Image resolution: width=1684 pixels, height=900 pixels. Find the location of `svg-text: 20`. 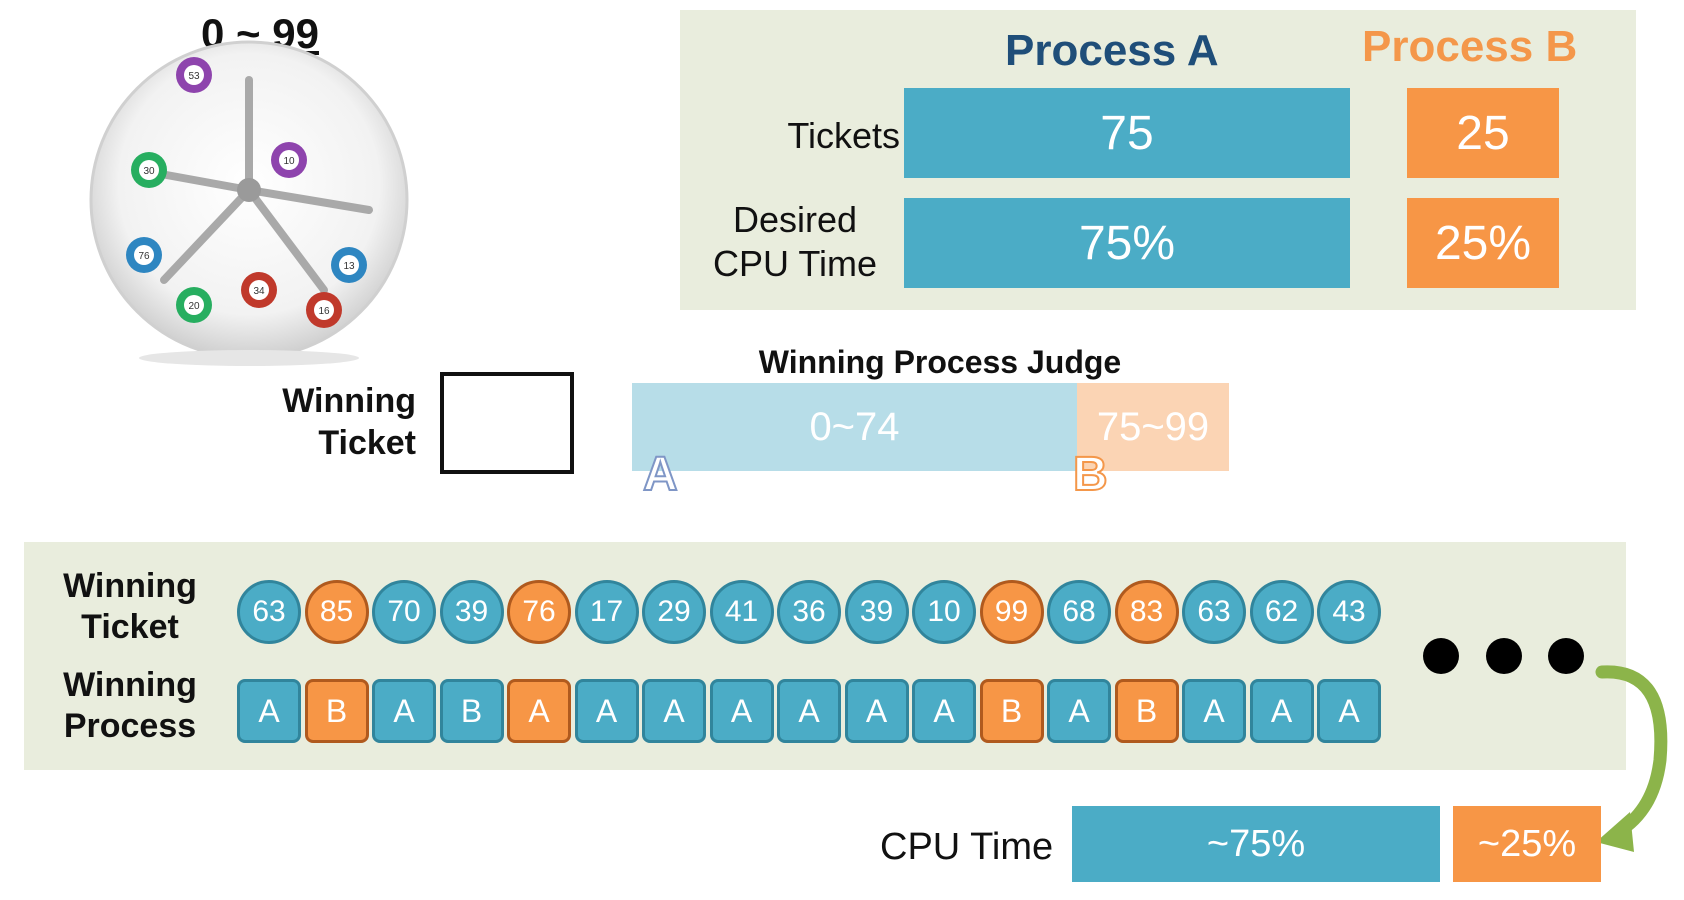

svg-text: 20 is located at coordinates (194, 306).